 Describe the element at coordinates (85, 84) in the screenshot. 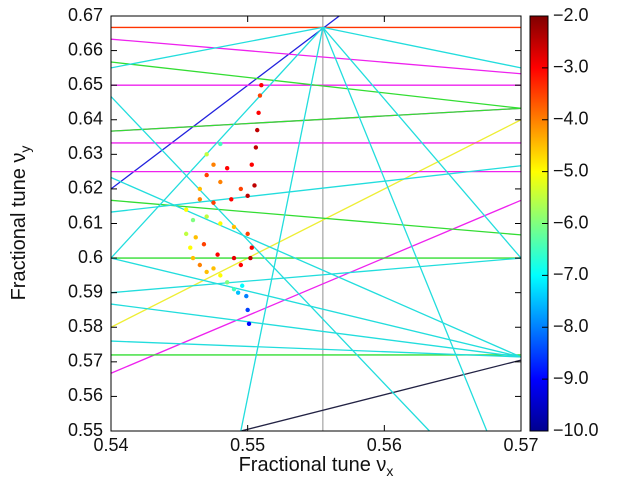

I see `y-tick-label: 0.65` at that location.